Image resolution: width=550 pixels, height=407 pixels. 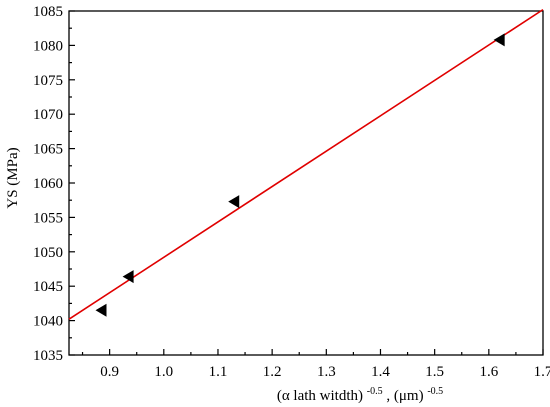 What do you see at coordinates (48, 356) in the screenshot?
I see `y-tick-label: 1035` at bounding box center [48, 356].